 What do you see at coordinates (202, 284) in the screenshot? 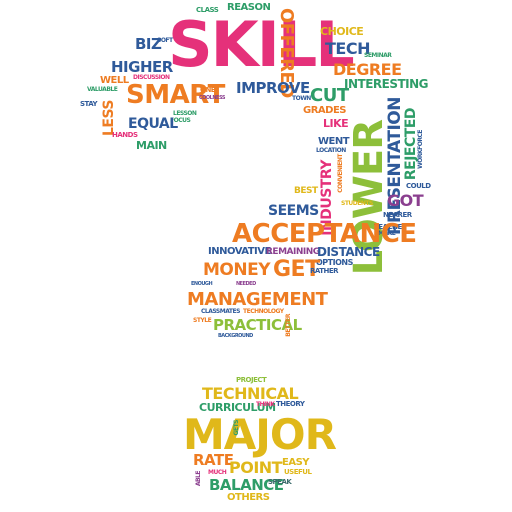
I see `word-enough: ENOUGH` at bounding box center [202, 284].